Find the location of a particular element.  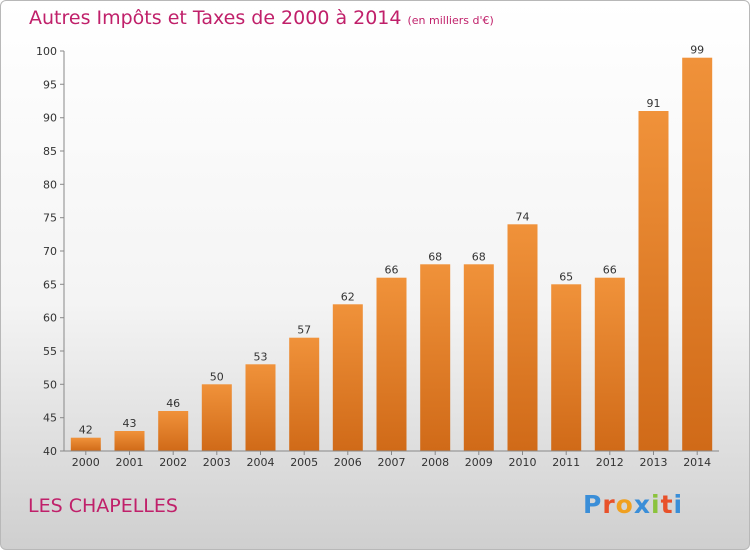

x-tick-label-2011: 2011 is located at coordinates (566, 462).